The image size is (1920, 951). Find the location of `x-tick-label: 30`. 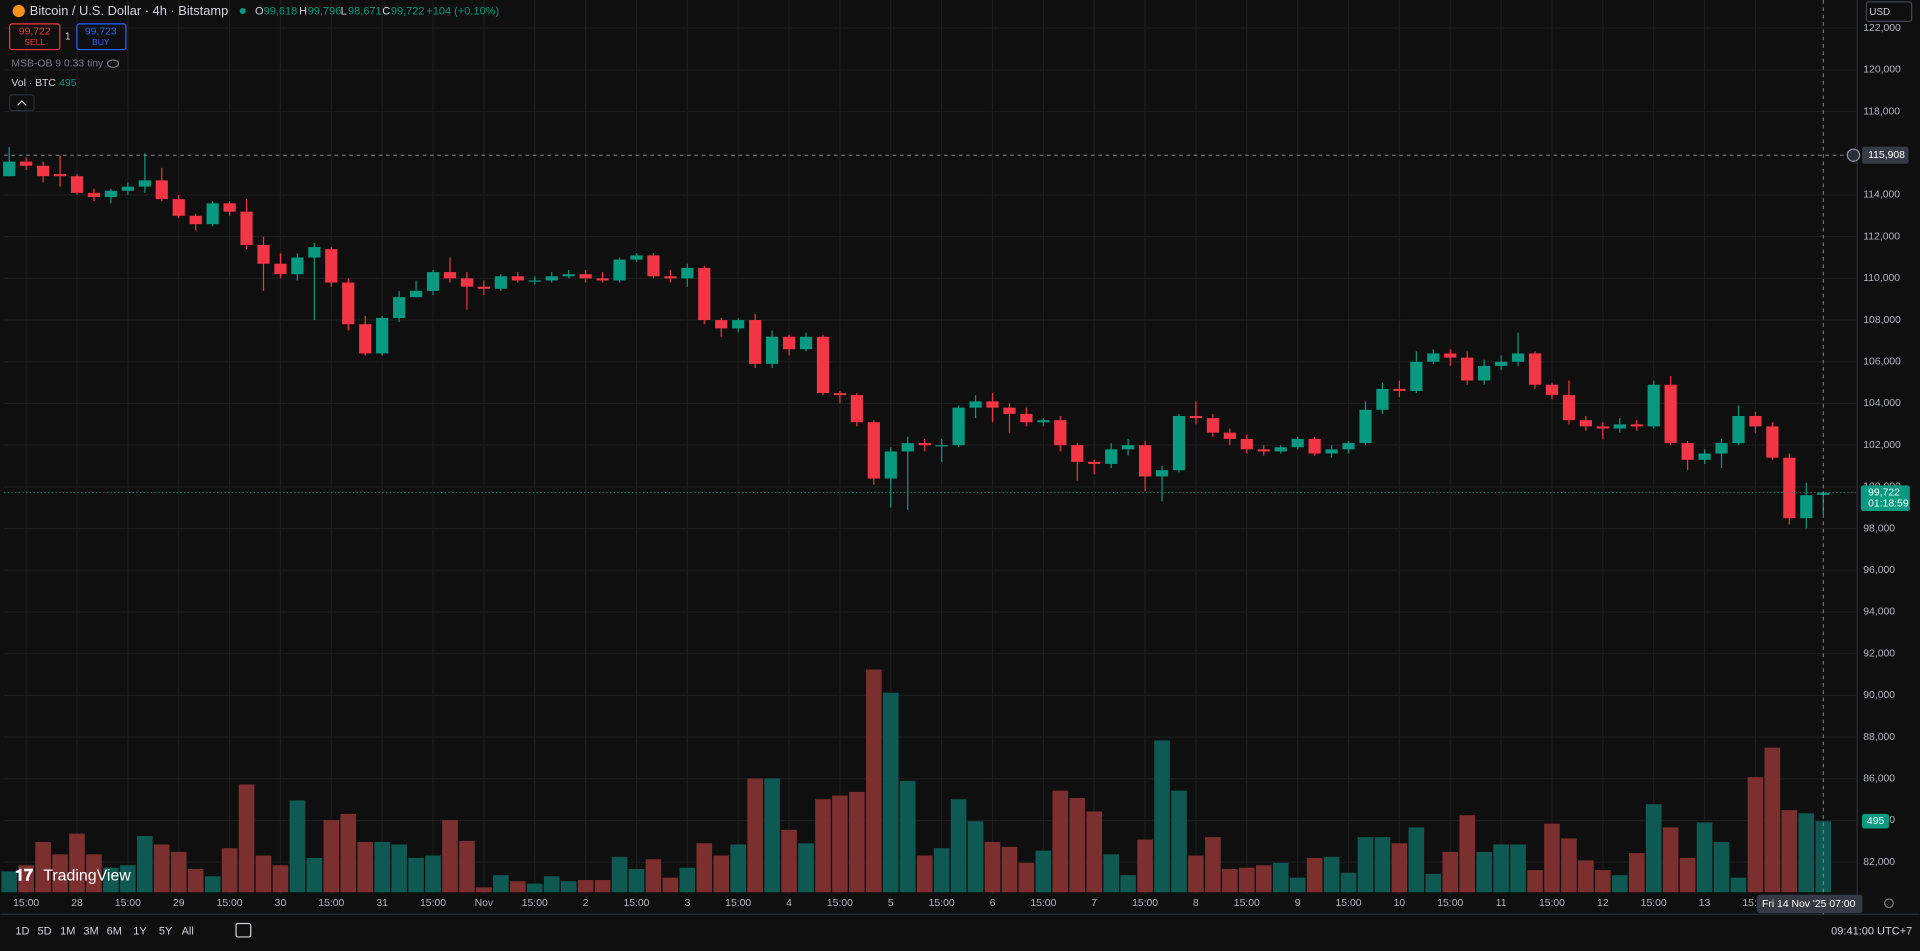

x-tick-label: 30 is located at coordinates (281, 903).